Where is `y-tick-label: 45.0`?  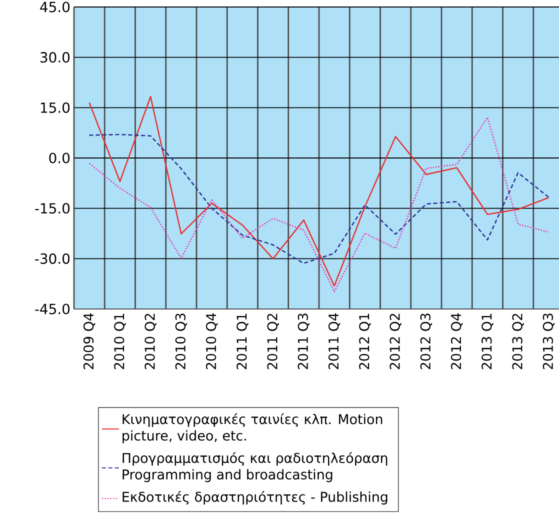 y-tick-label: 45.0 is located at coordinates (55, 7).